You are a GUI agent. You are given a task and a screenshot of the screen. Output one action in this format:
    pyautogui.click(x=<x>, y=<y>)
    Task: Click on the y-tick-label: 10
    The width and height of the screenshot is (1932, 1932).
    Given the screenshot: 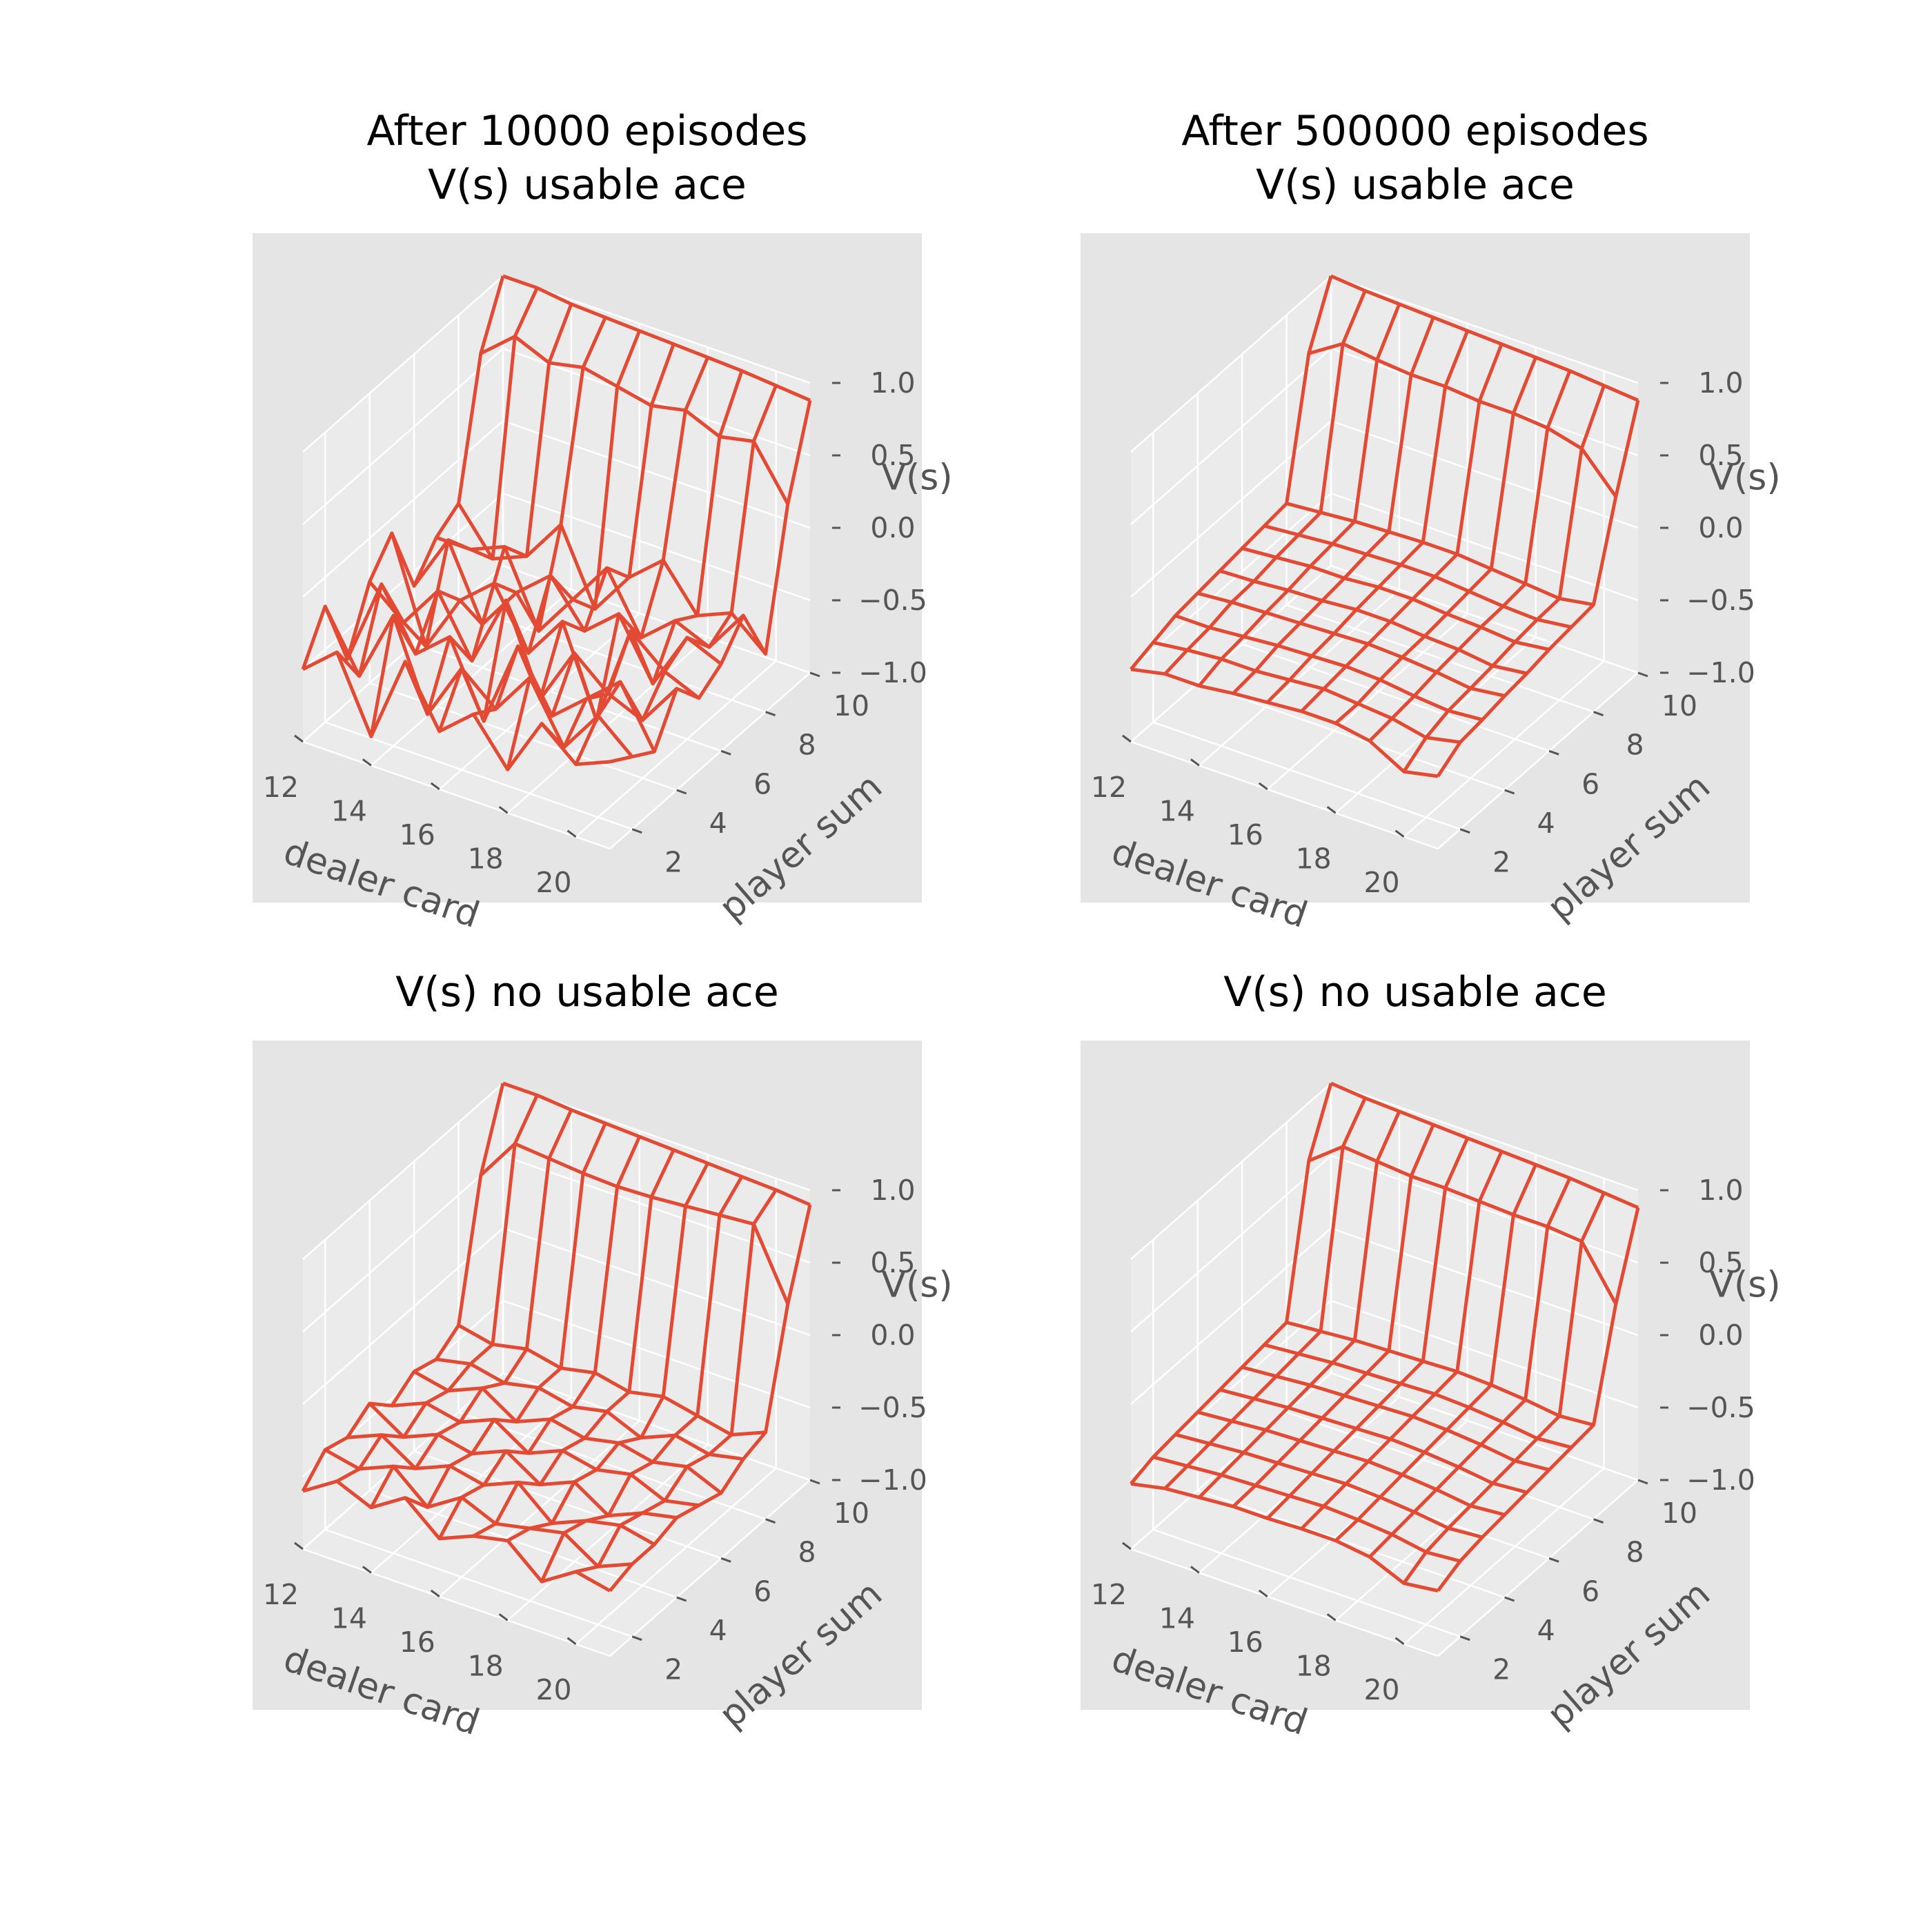 What is the action you would take?
    pyautogui.click(x=1679, y=1513)
    